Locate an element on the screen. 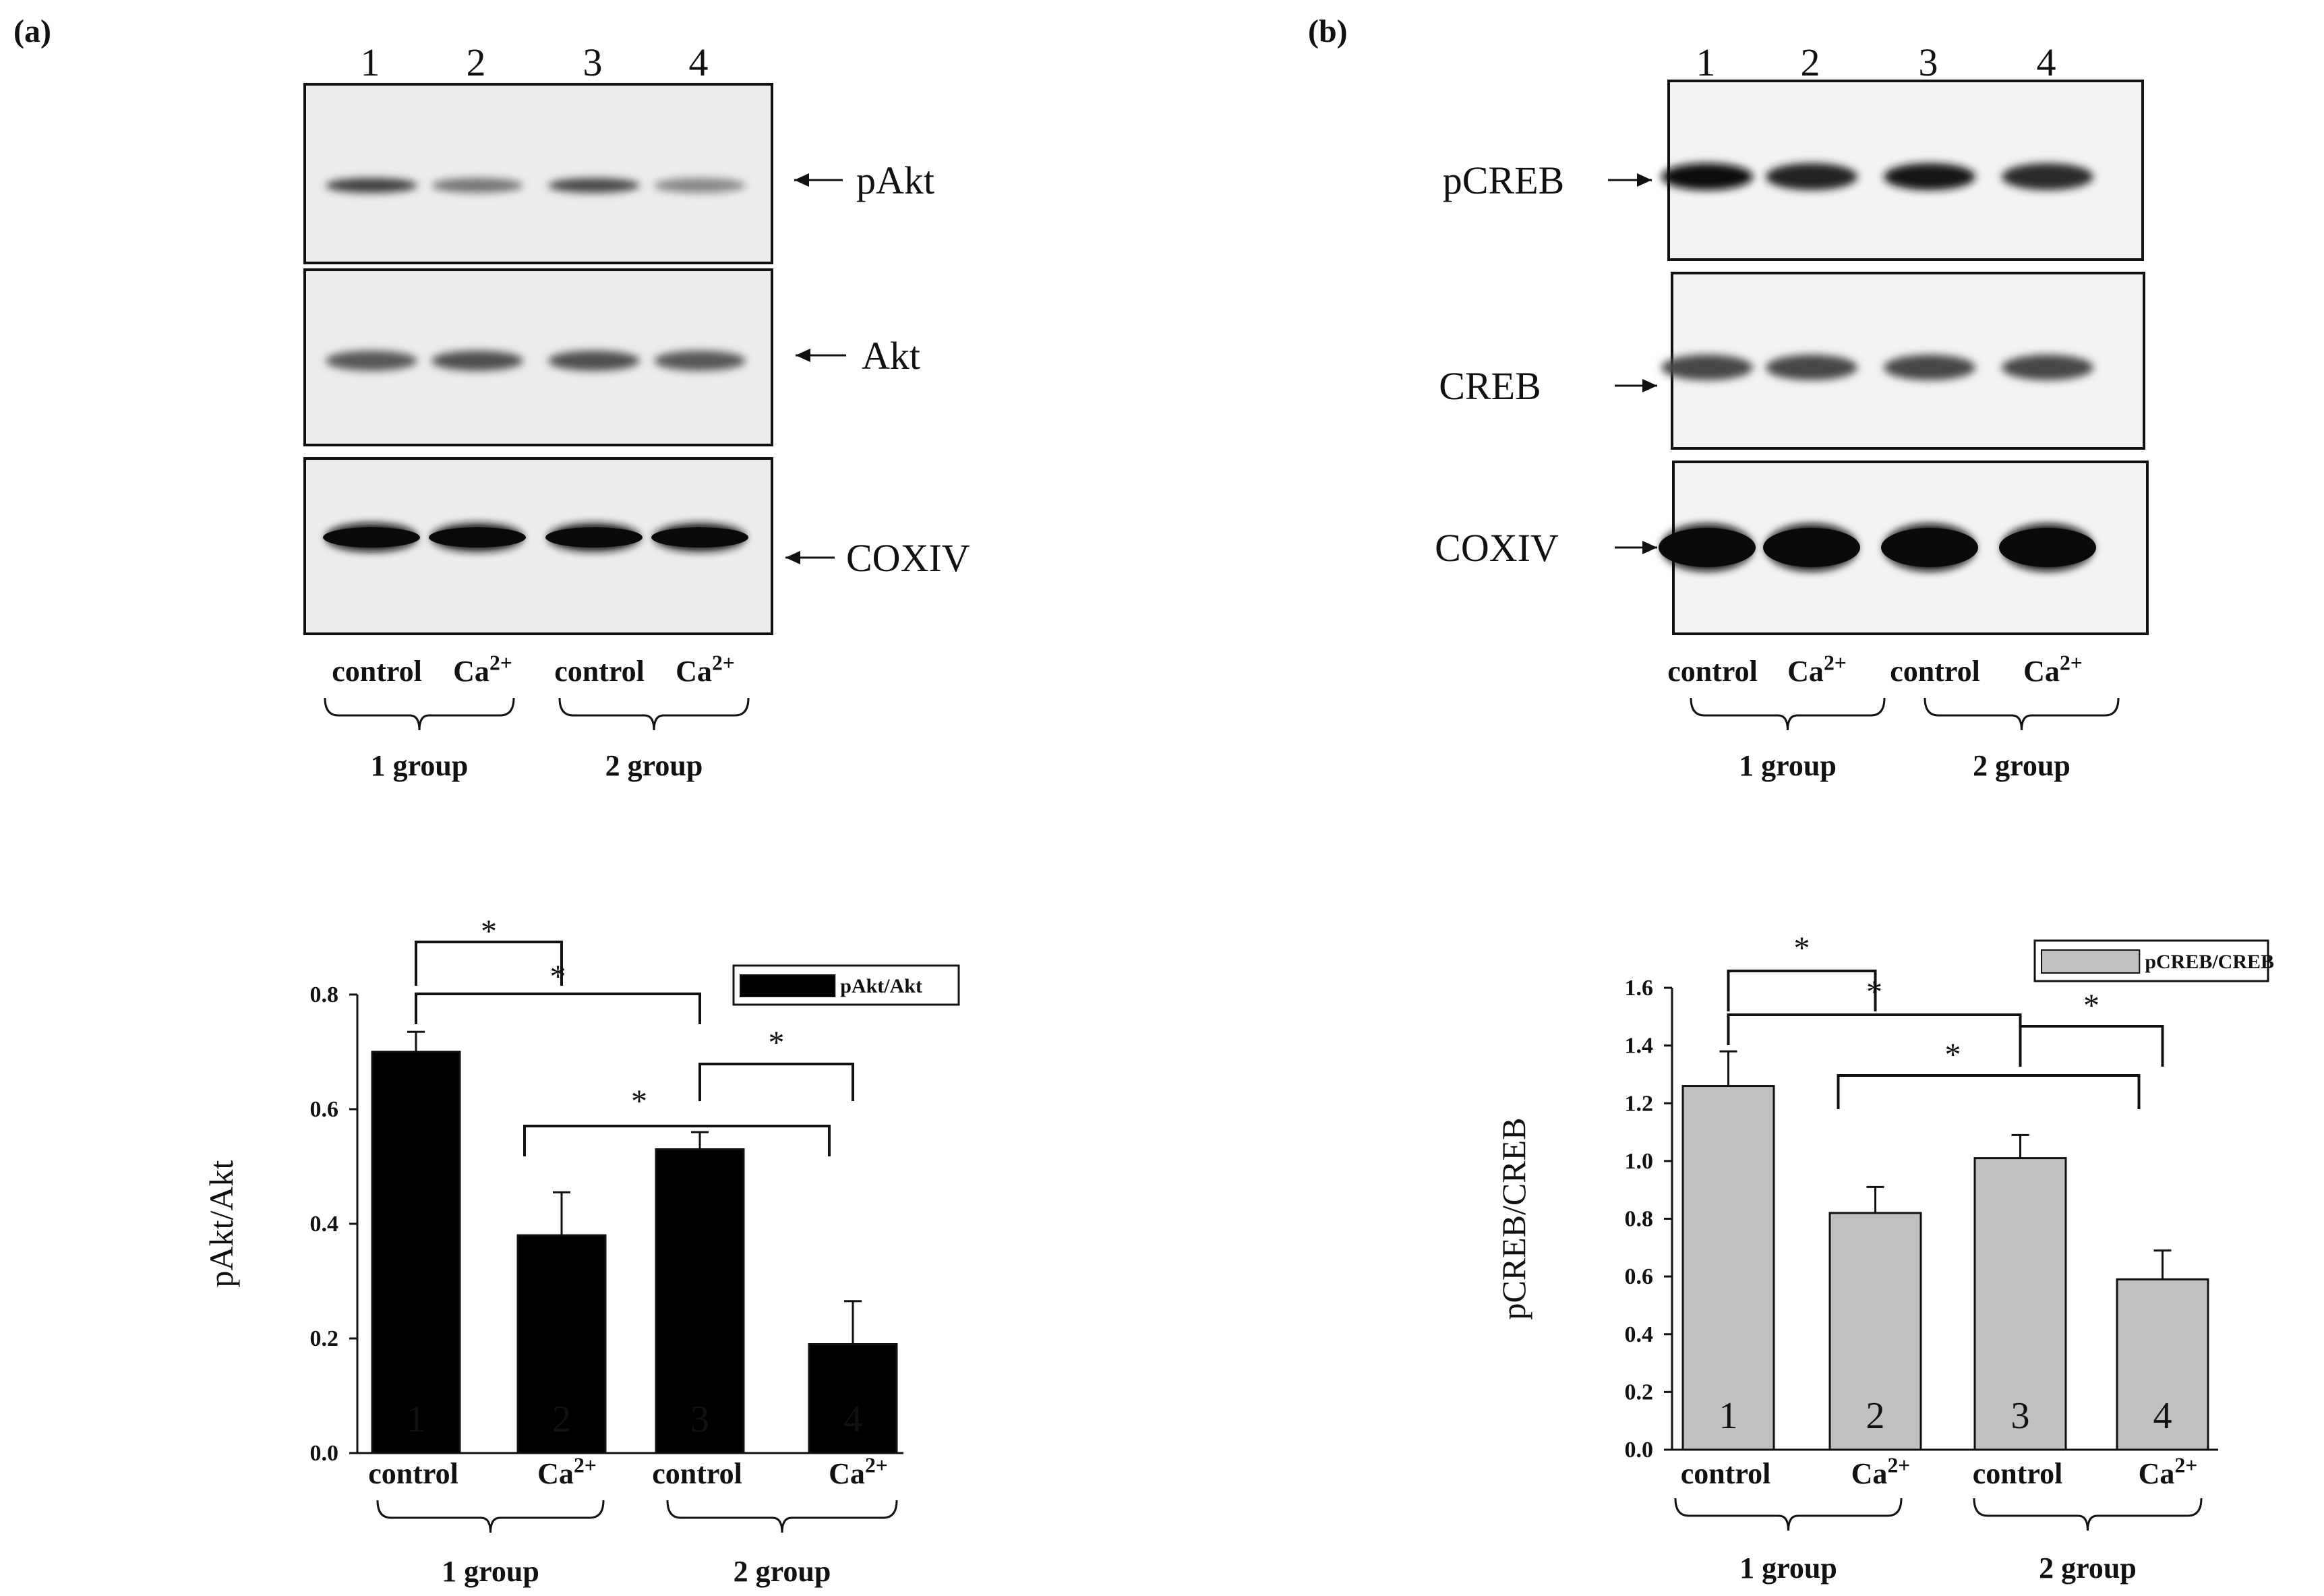 The height and width of the screenshot is (1596, 2324). chart-0-legend-swatch is located at coordinates (788, 985).